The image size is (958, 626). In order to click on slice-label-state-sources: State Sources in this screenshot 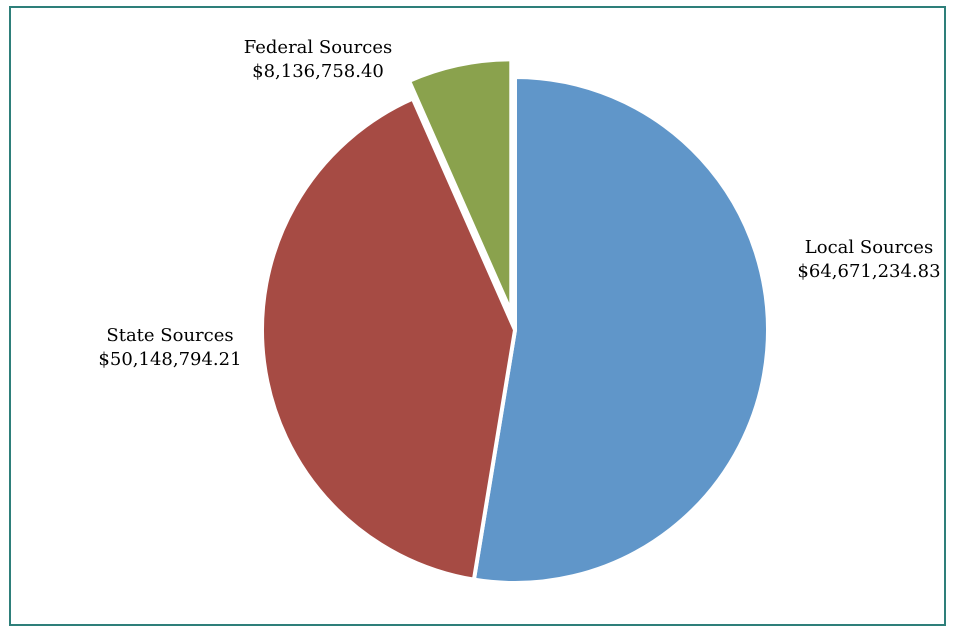, I will do `click(169, 335)`.